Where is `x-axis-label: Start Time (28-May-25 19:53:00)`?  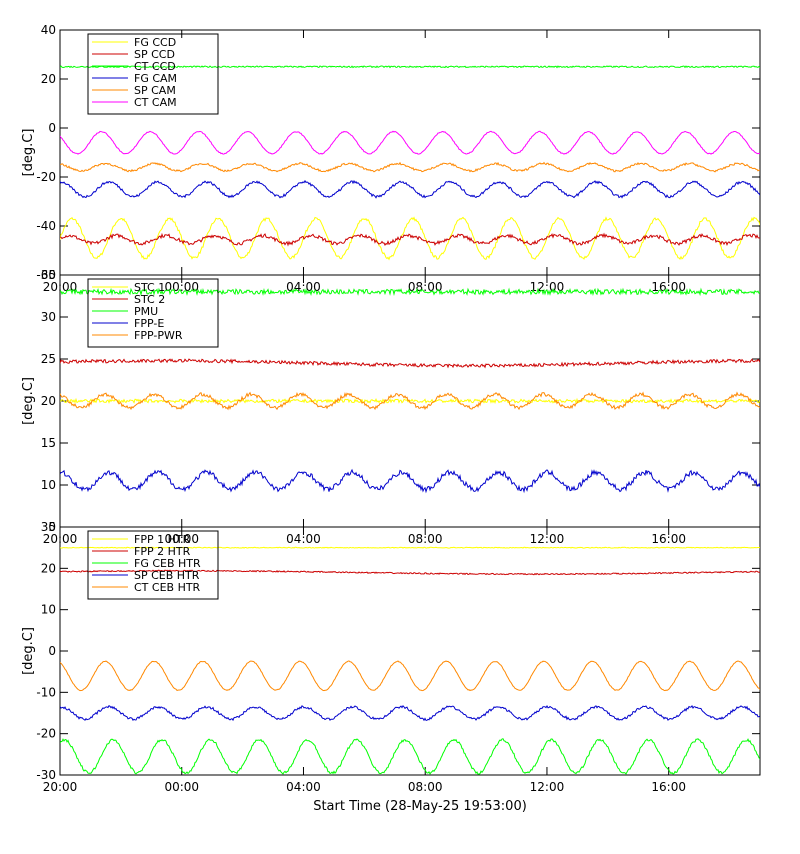
x-axis-label: Start Time (28-May-25 19:53:00) is located at coordinates (420, 806).